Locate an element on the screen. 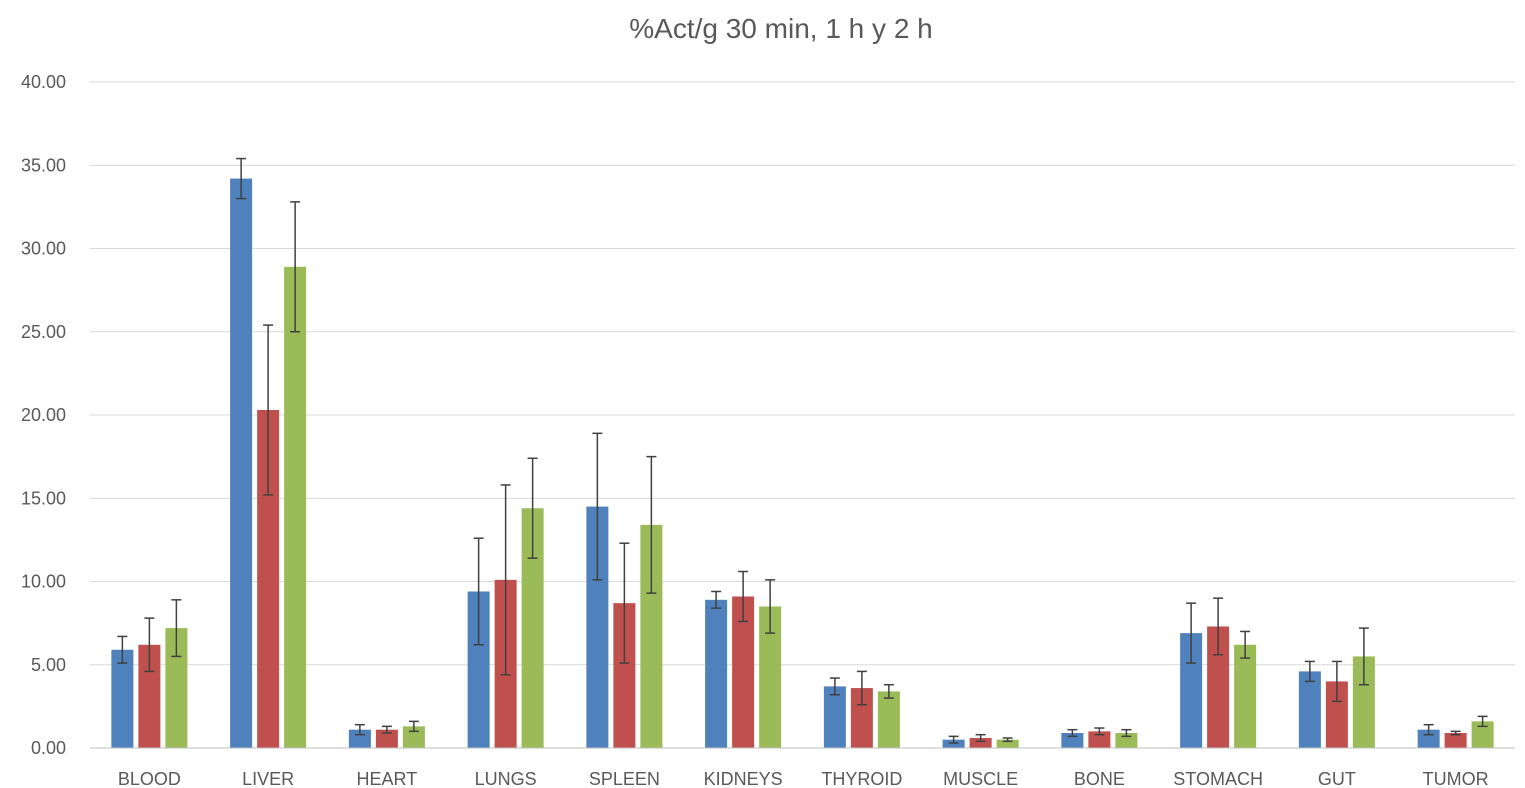 The image size is (1525, 788). y-tick-label: 15.00 is located at coordinates (43, 498).